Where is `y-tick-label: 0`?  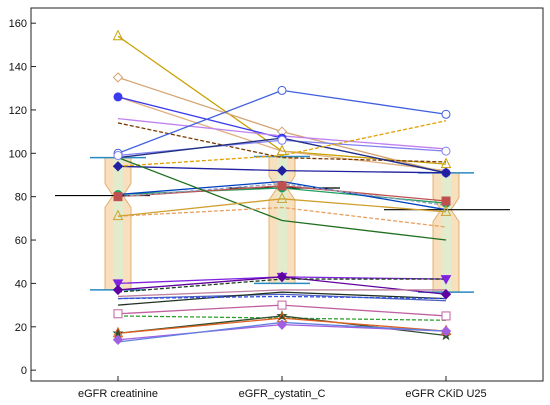
y-tick-label: 0 is located at coordinates (24, 371).